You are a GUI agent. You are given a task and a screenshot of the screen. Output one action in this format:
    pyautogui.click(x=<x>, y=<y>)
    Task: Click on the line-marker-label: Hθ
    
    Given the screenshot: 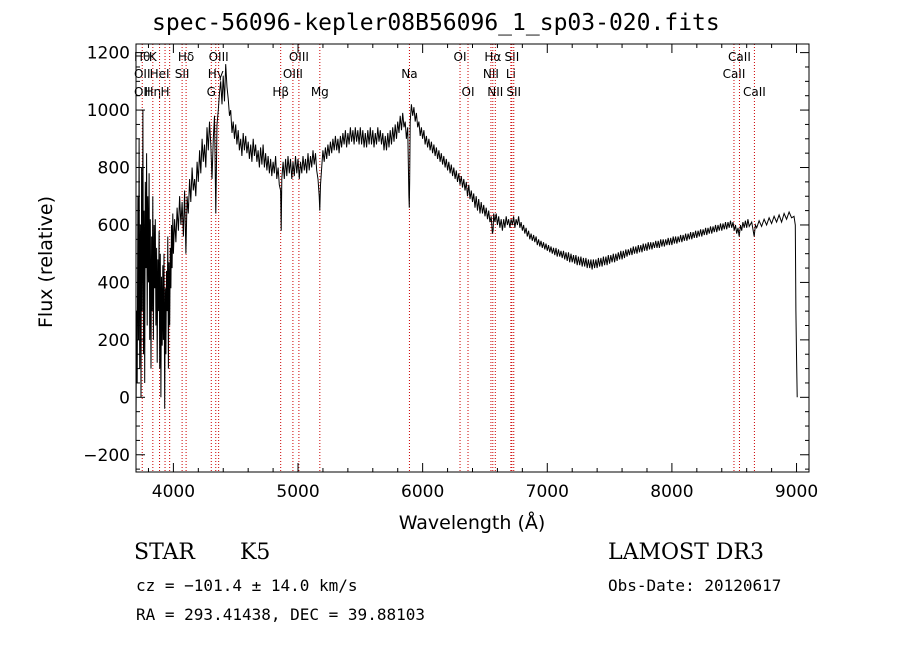 What is the action you would take?
    pyautogui.click(x=142, y=57)
    